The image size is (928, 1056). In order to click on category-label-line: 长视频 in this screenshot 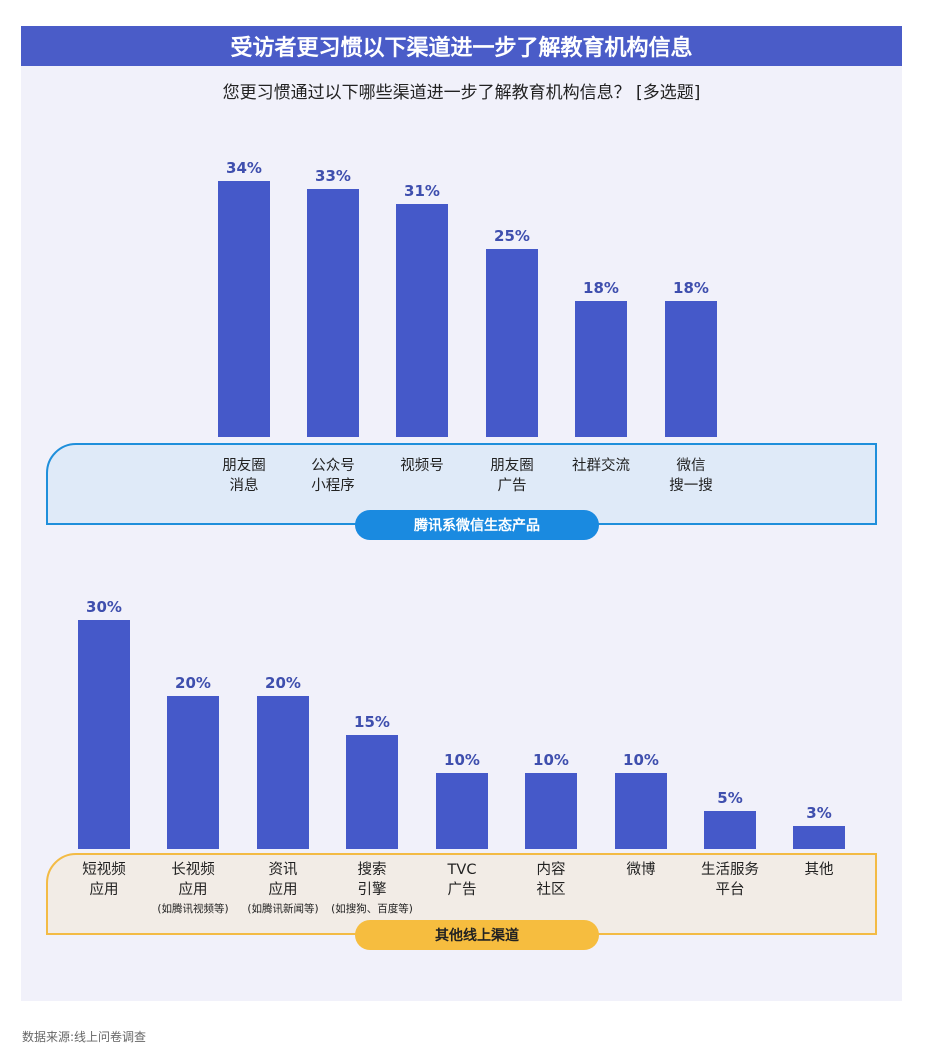, I will do `click(193, 870)`.